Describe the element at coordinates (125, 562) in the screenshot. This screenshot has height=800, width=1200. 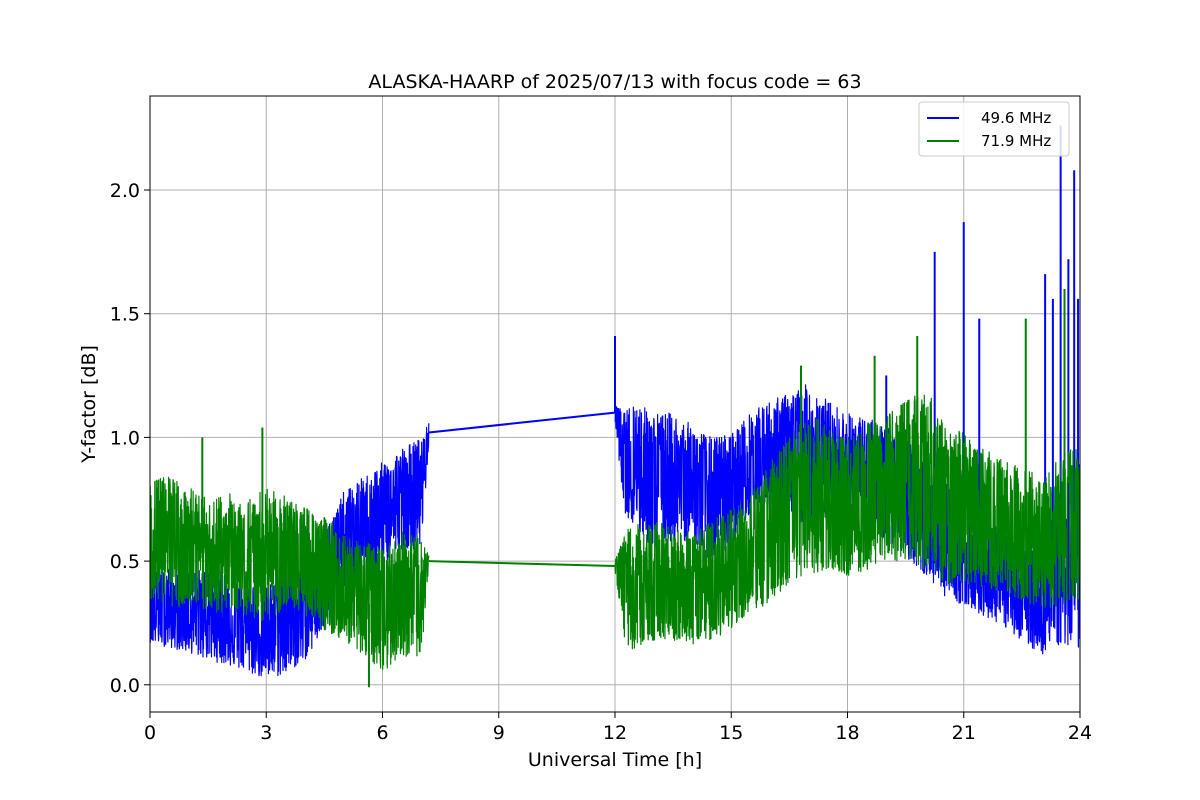
I see `y-tick-label: 0.5` at that location.